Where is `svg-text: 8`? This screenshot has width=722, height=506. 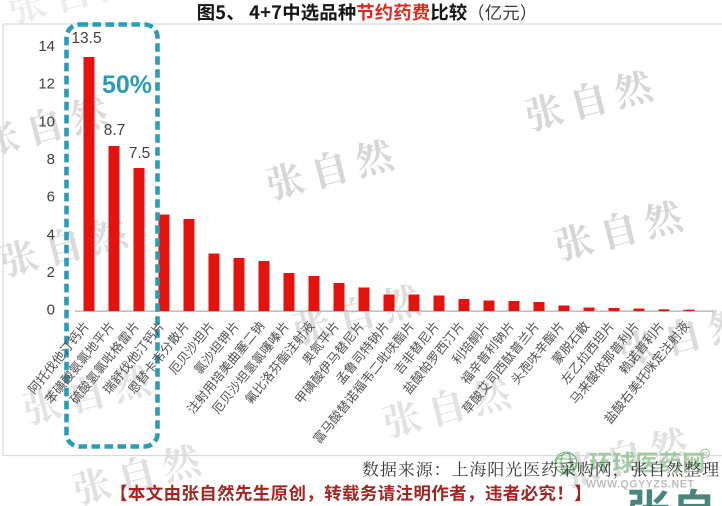
svg-text: 8 is located at coordinates (51, 159).